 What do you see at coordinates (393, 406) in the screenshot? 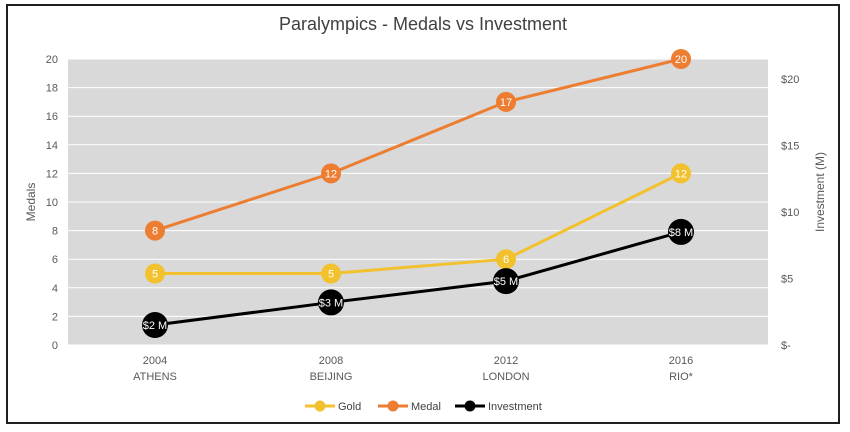
I see `legend-marker-medal` at bounding box center [393, 406].